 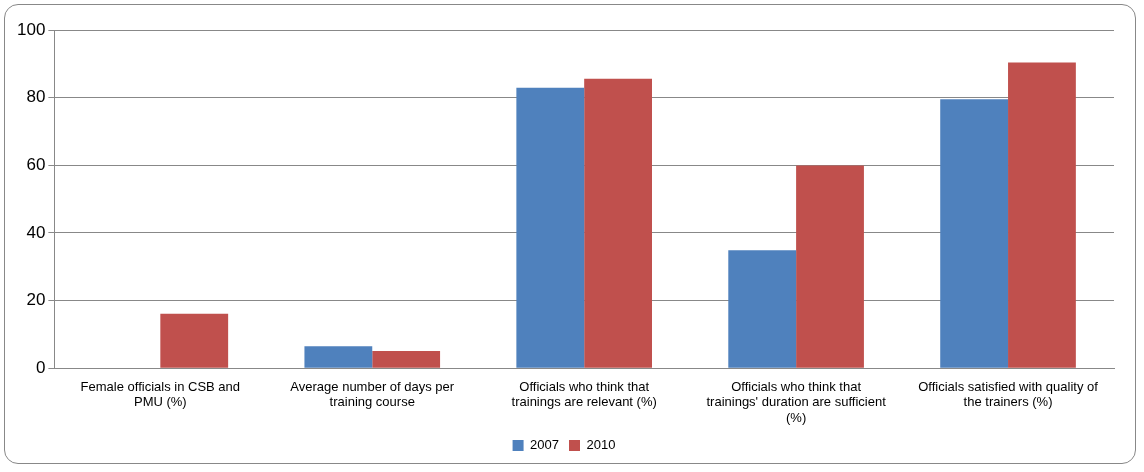 What do you see at coordinates (160, 394) in the screenshot?
I see `x-tick-label: Female officials in CSB and PMU (%)` at bounding box center [160, 394].